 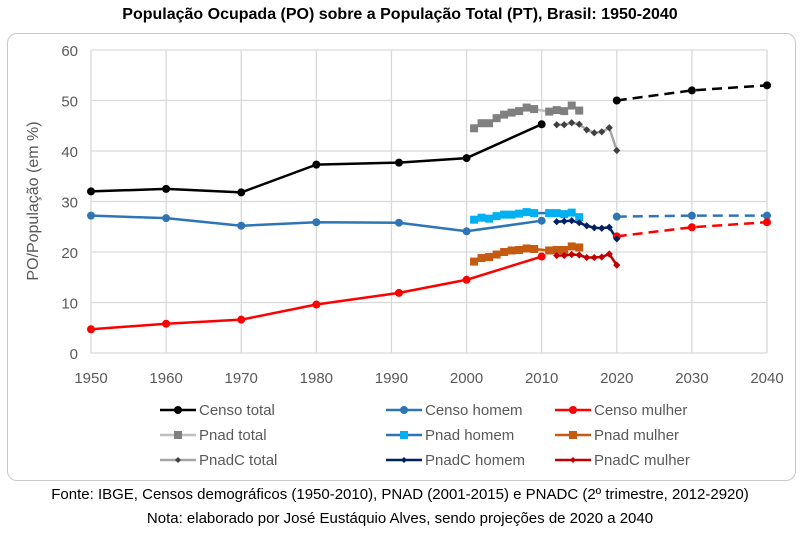 I want to click on y-tick-label: 40, so click(x=69, y=152).